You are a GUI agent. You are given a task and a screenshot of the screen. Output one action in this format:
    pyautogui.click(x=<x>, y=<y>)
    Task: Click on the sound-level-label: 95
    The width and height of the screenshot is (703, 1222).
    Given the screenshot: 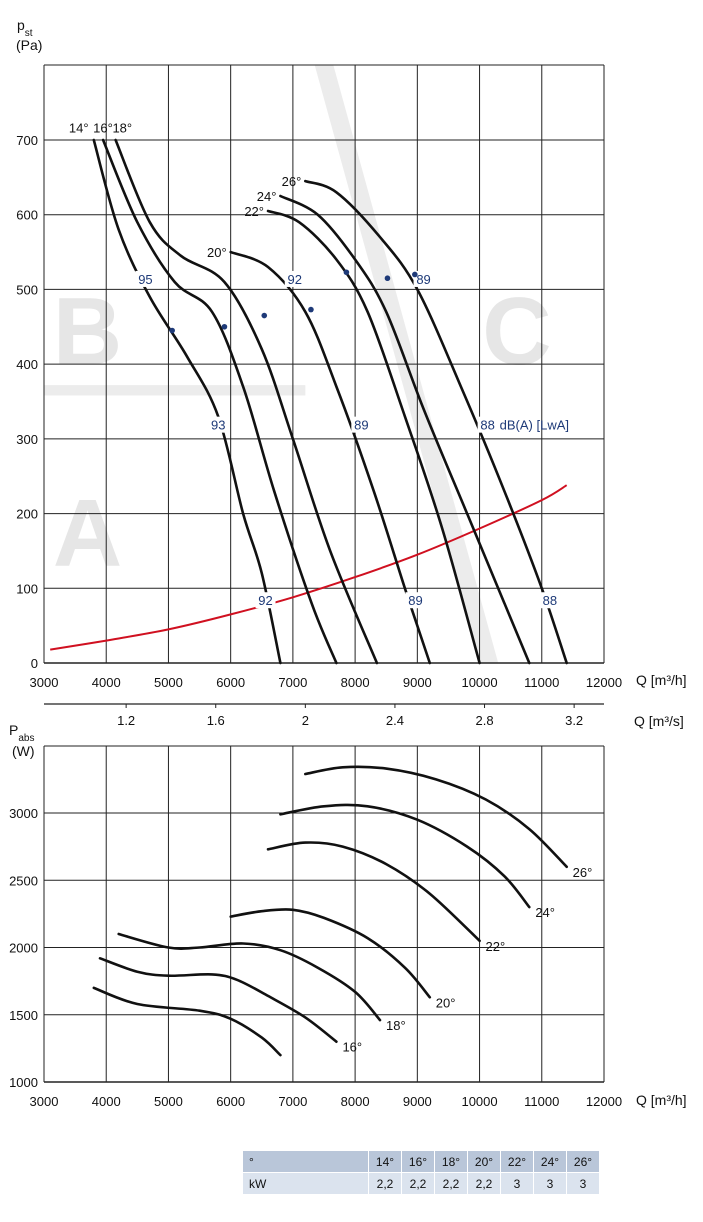 What is the action you would take?
    pyautogui.click(x=145, y=279)
    